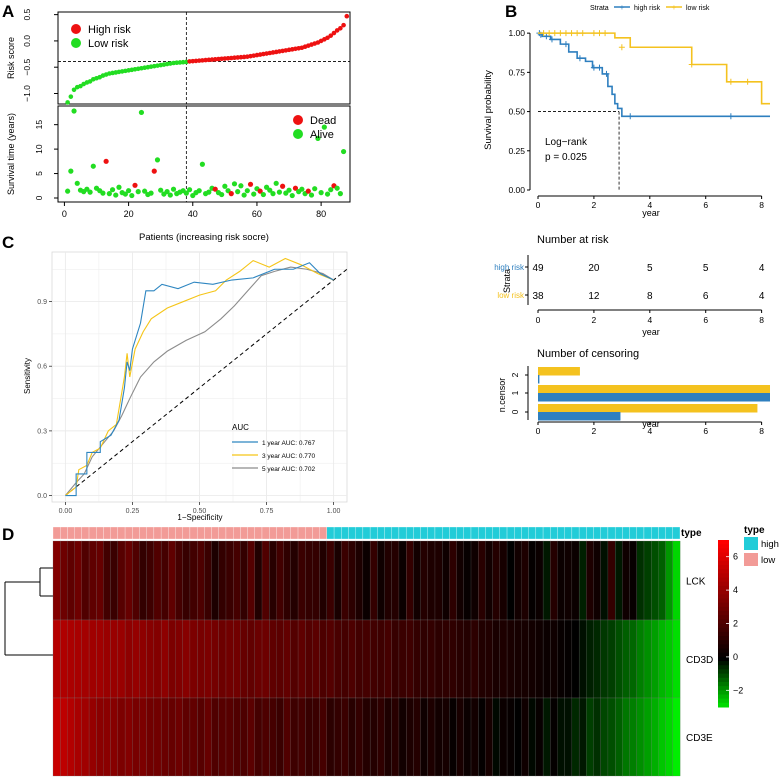 The width and height of the screenshot is (781, 778). I want to click on km-xlabel: year, so click(651, 213).